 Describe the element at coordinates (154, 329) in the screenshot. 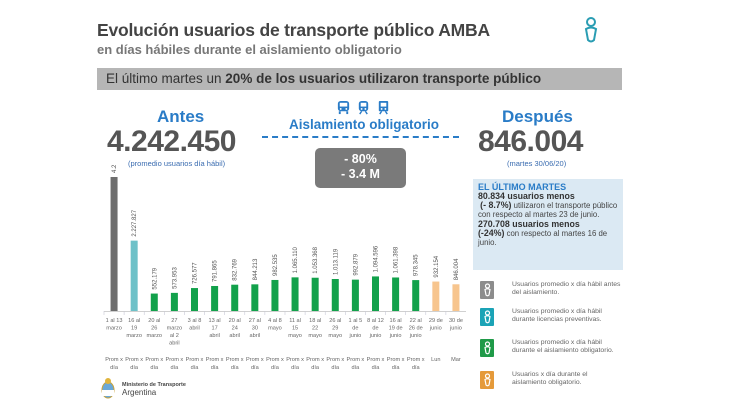

I see `tick-label: 26` at that location.